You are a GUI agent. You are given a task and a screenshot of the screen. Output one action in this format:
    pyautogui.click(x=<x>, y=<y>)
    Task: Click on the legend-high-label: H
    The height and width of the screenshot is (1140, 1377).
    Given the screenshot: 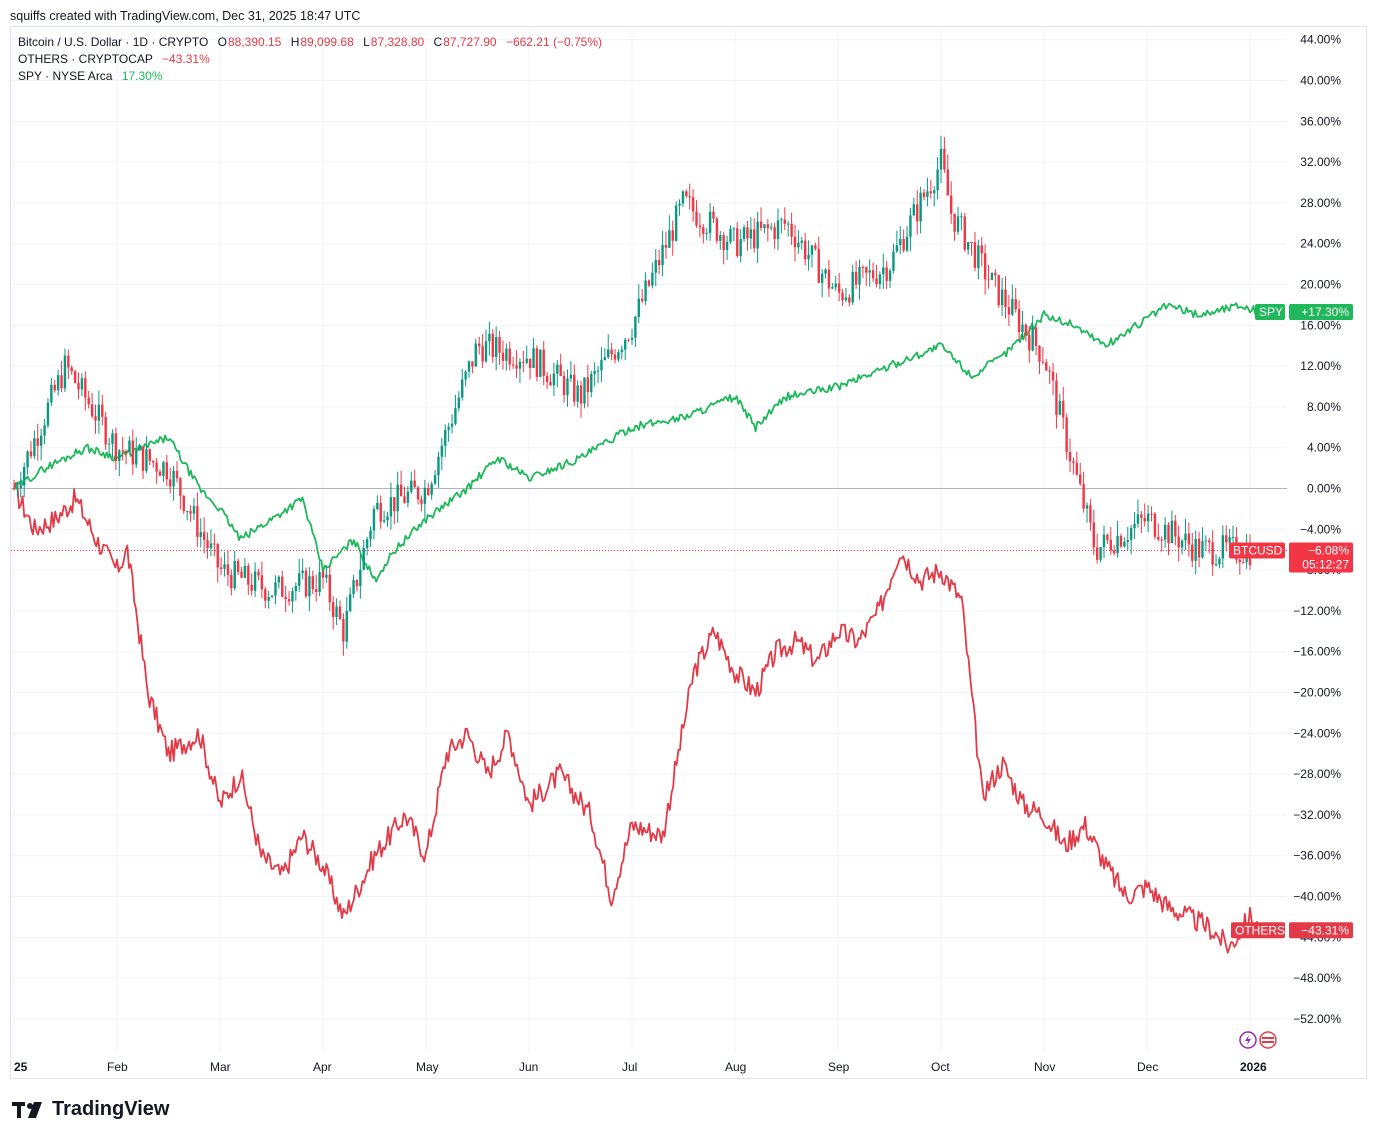 What is the action you would take?
    pyautogui.click(x=295, y=42)
    